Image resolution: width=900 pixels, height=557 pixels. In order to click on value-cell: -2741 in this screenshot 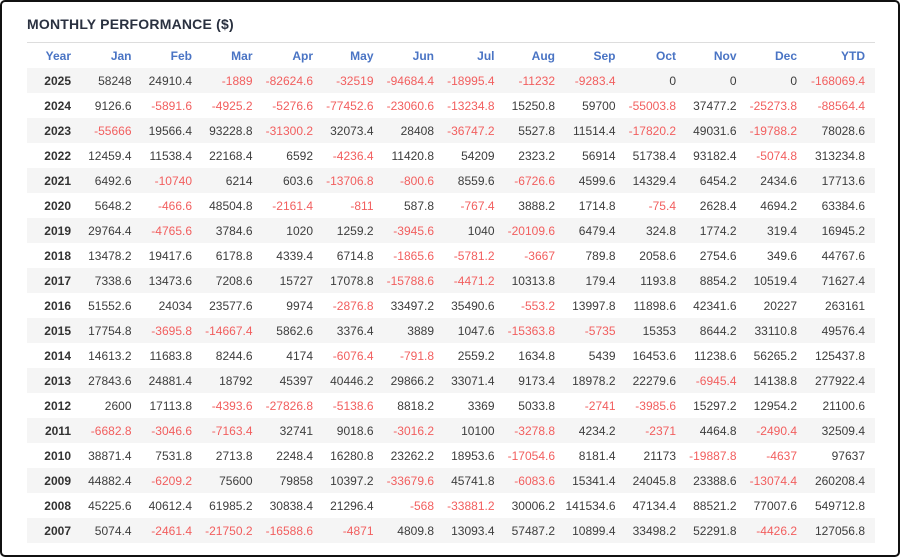, I will do `click(600, 405)`.